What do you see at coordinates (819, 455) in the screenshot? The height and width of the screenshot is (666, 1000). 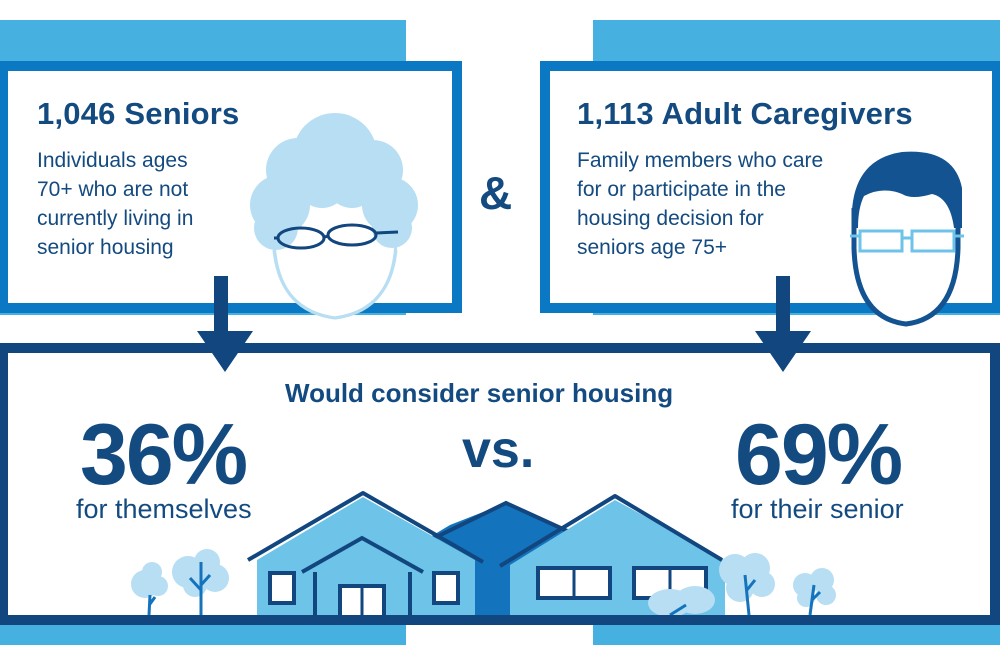 I see `caregivers-percentage: 69%` at bounding box center [819, 455].